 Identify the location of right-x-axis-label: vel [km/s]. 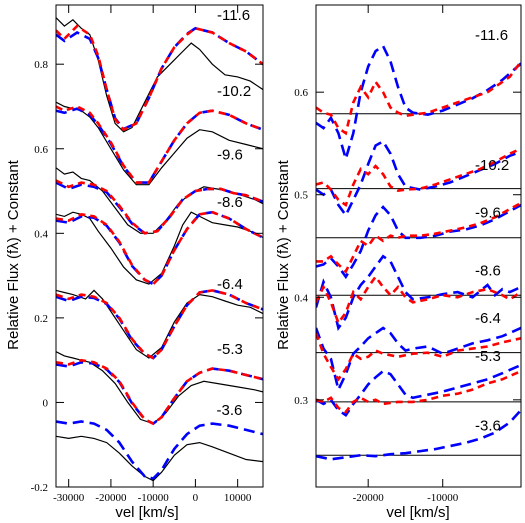
(417, 512).